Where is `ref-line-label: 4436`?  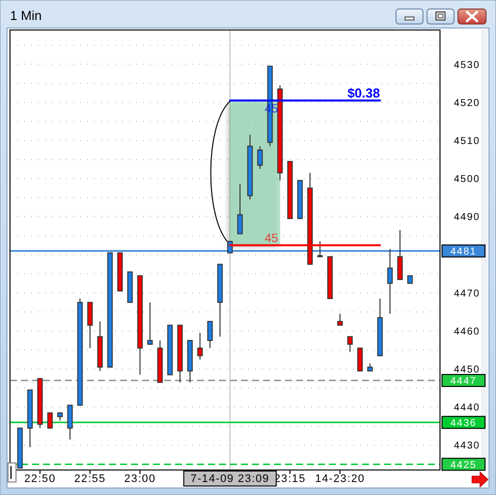
ref-line-label: 4436 is located at coordinates (463, 423).